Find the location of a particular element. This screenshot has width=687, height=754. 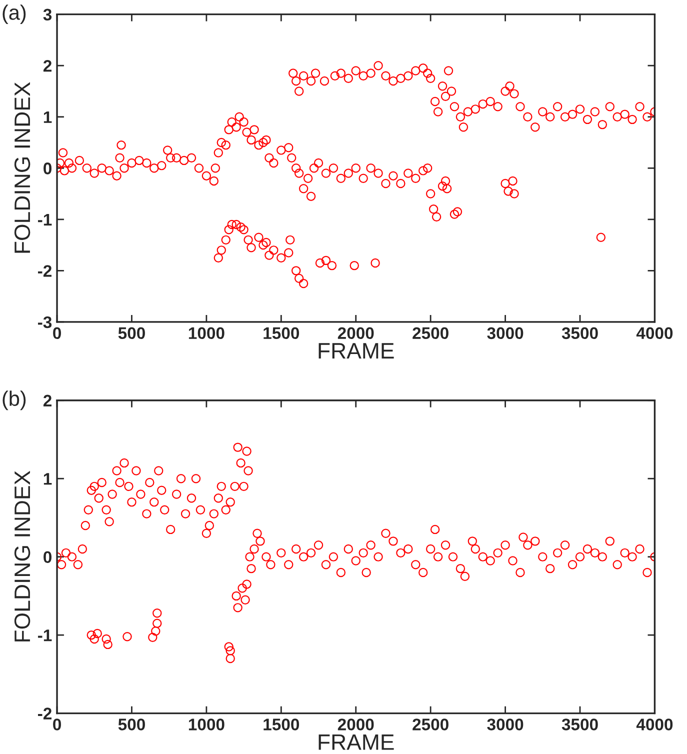

chart-title: (a) is located at coordinates (14, 14).